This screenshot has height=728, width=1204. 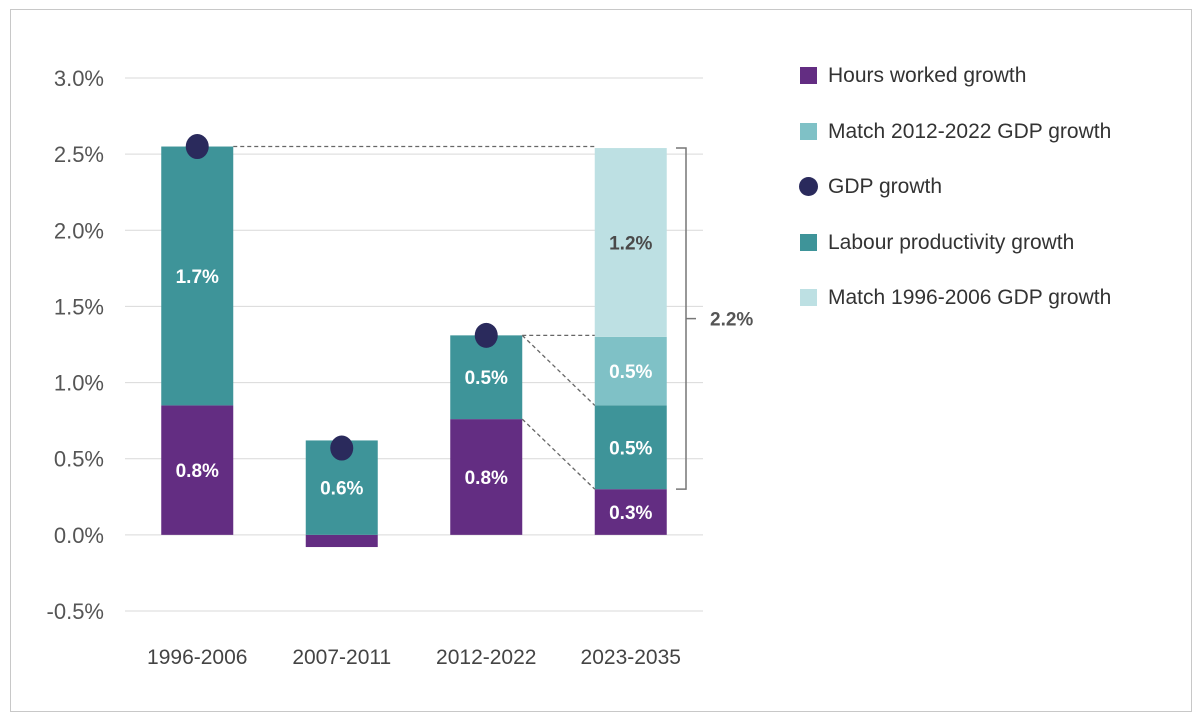 I want to click on bar-segment-match1996, so click(x=630, y=242).